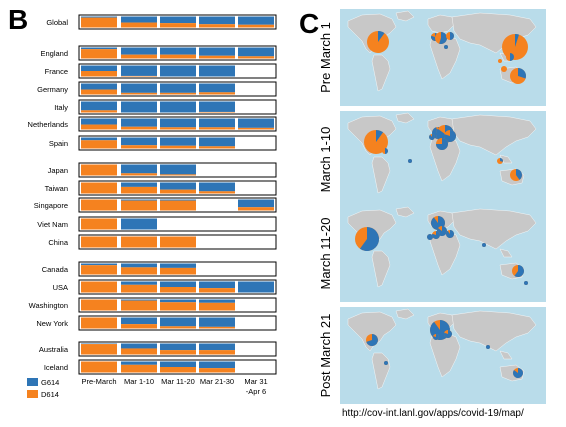  I want to click on row-label: France, so click(56, 71).